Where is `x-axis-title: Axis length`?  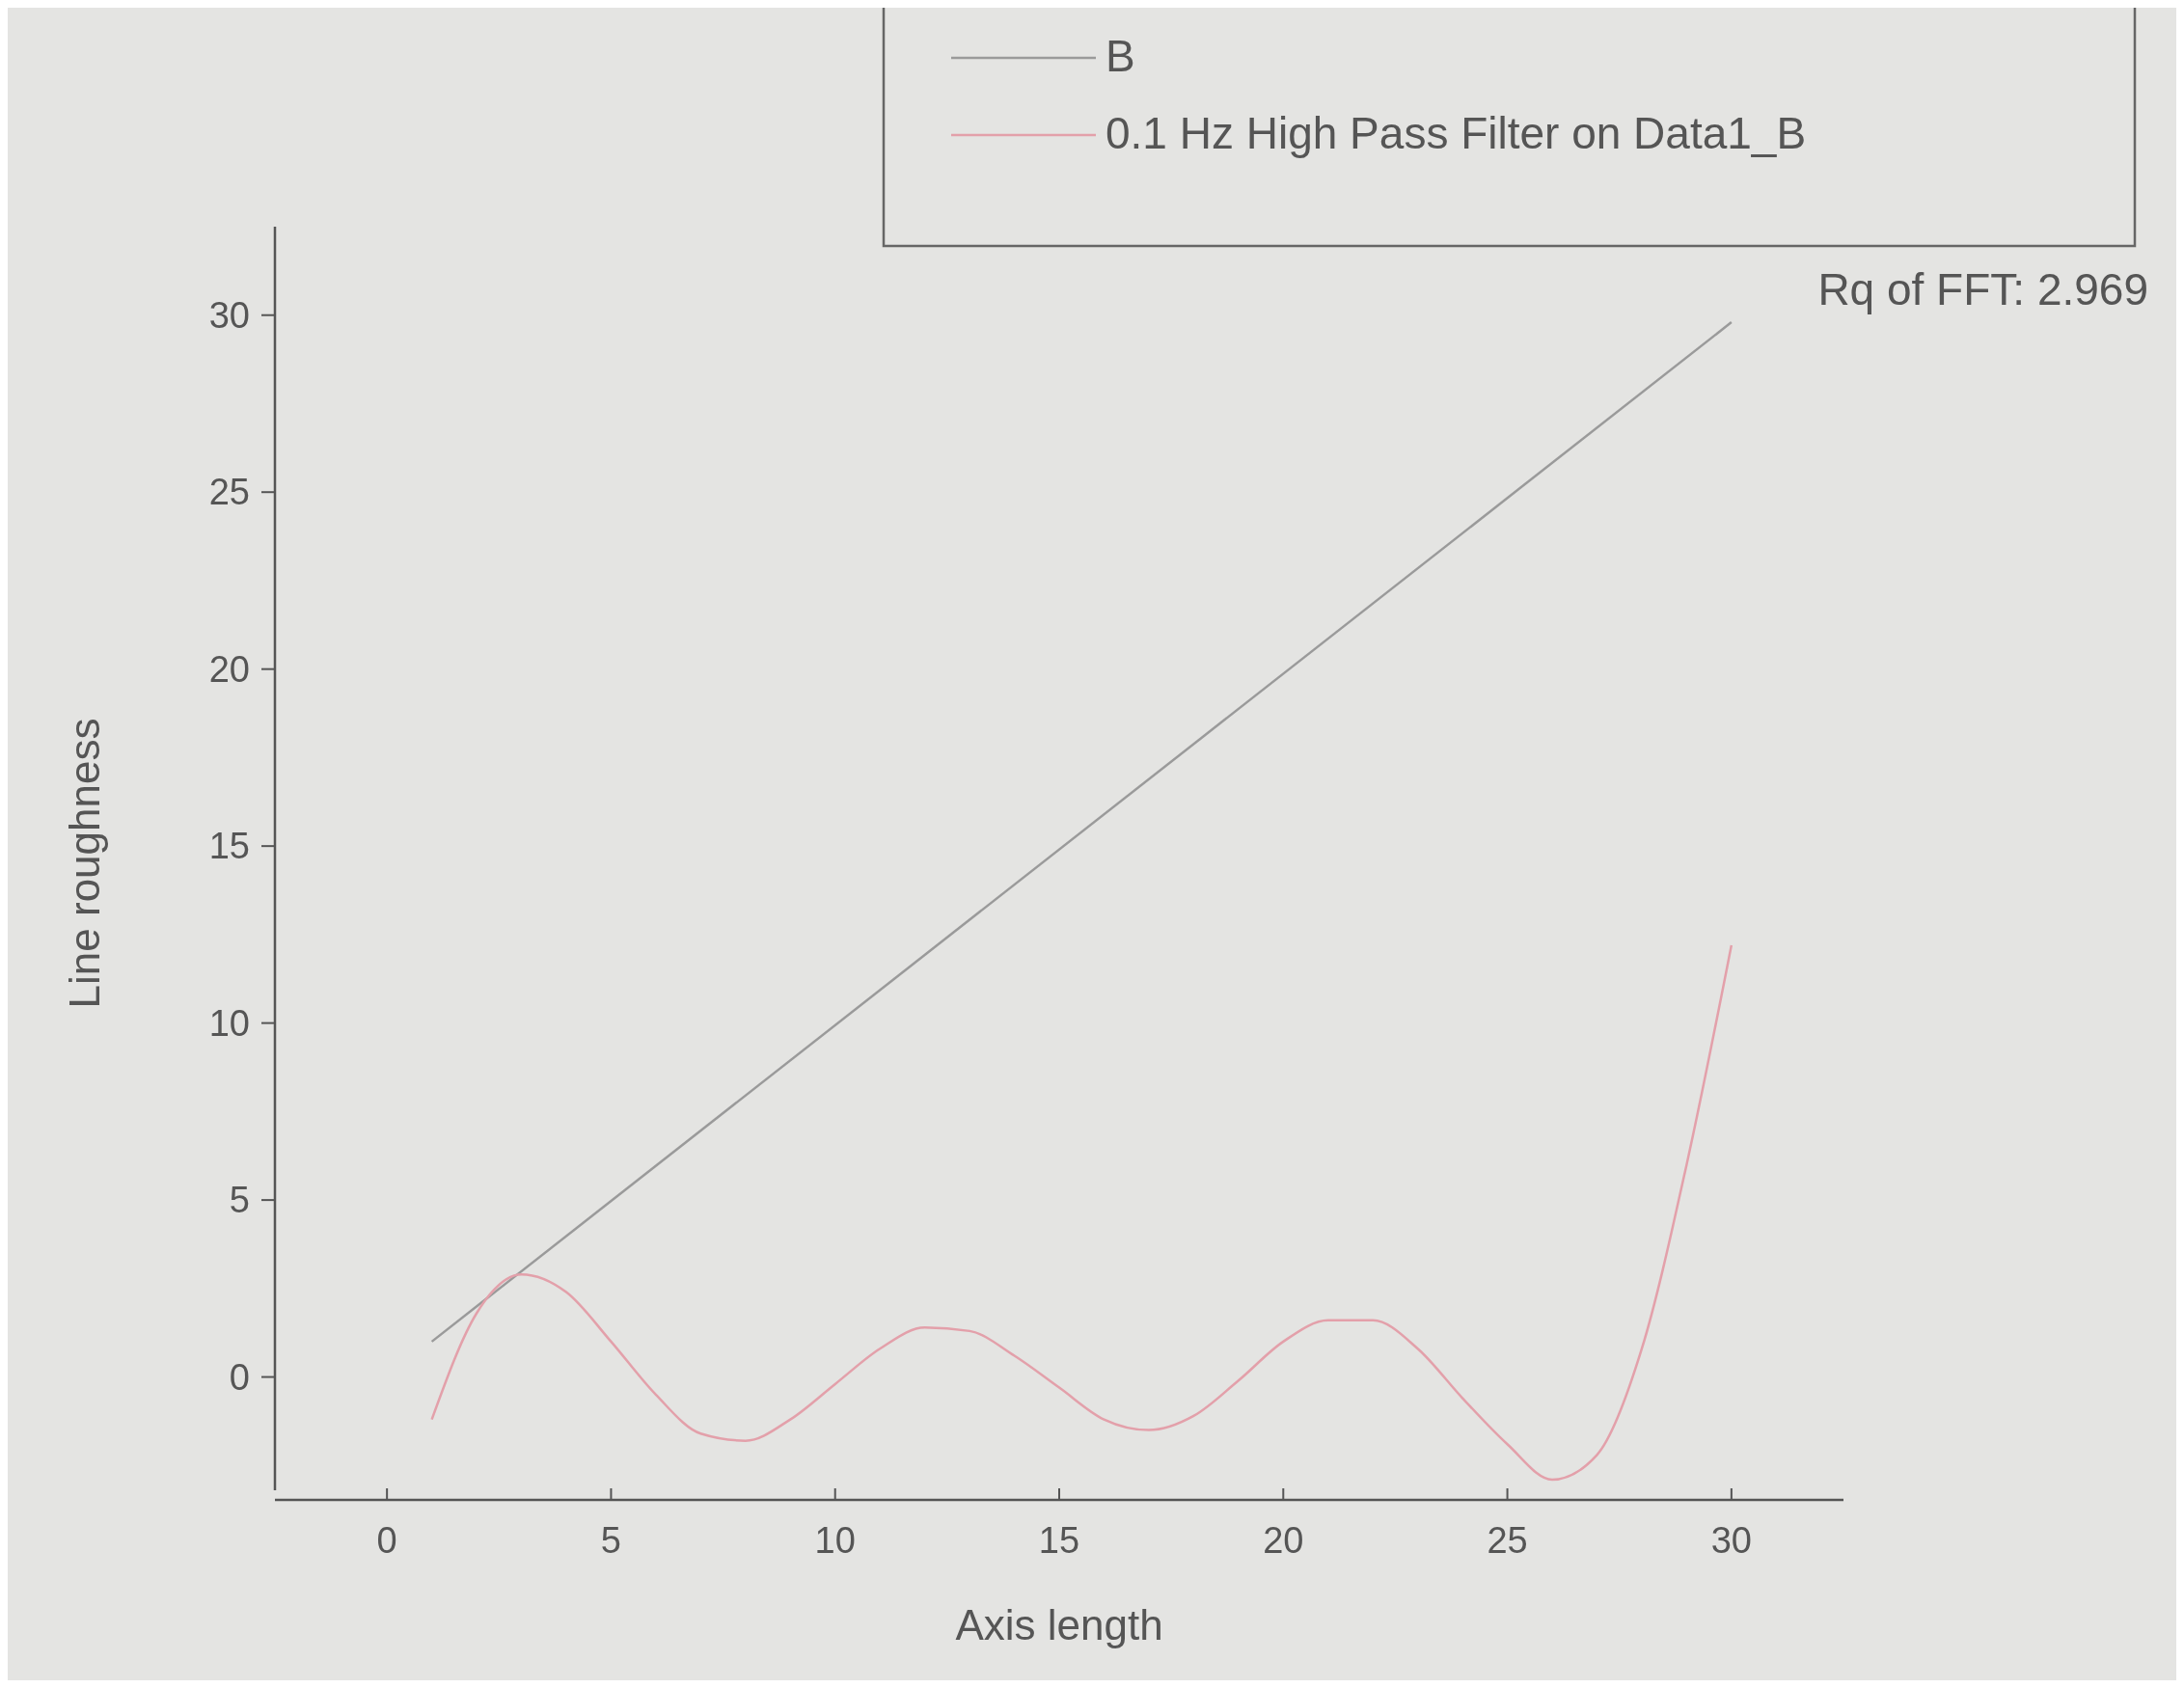
x-axis-title: Axis length is located at coordinates (1059, 1624).